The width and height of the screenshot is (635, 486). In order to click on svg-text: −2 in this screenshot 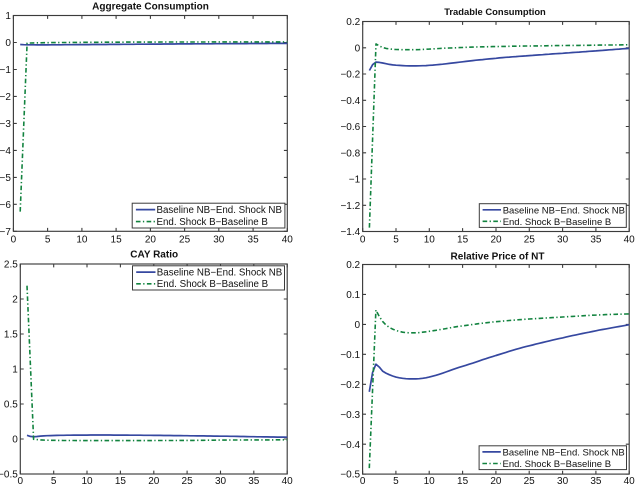, I will do `click(5, 97)`.